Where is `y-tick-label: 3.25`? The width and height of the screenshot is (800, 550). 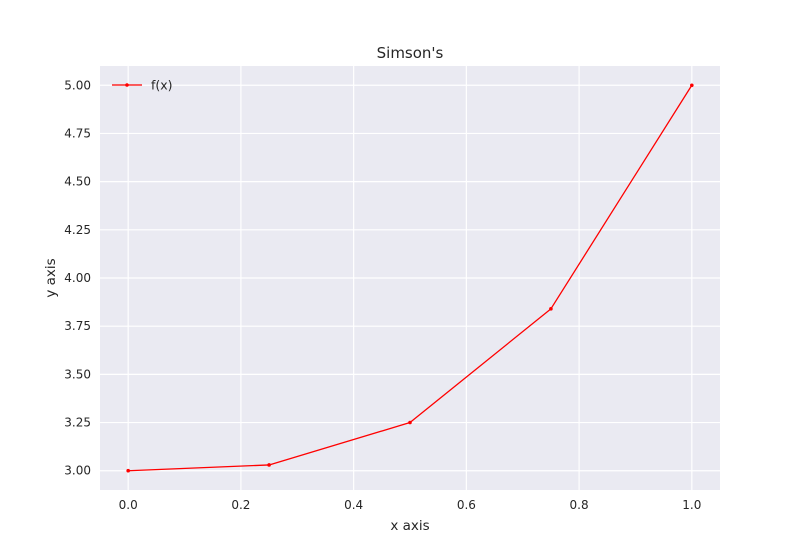
y-tick-label: 3.25 is located at coordinates (77, 423).